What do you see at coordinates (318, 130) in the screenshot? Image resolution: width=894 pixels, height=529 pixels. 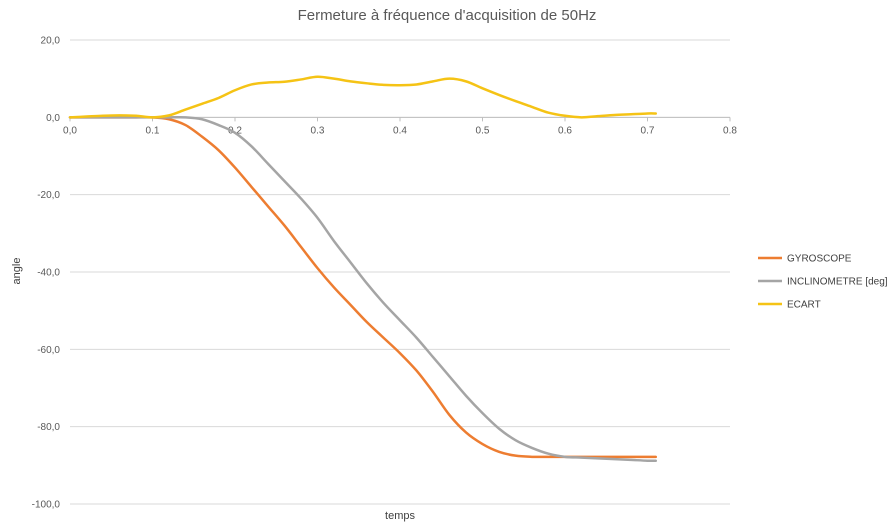 I see `x-tick-label: 0.3` at bounding box center [318, 130].